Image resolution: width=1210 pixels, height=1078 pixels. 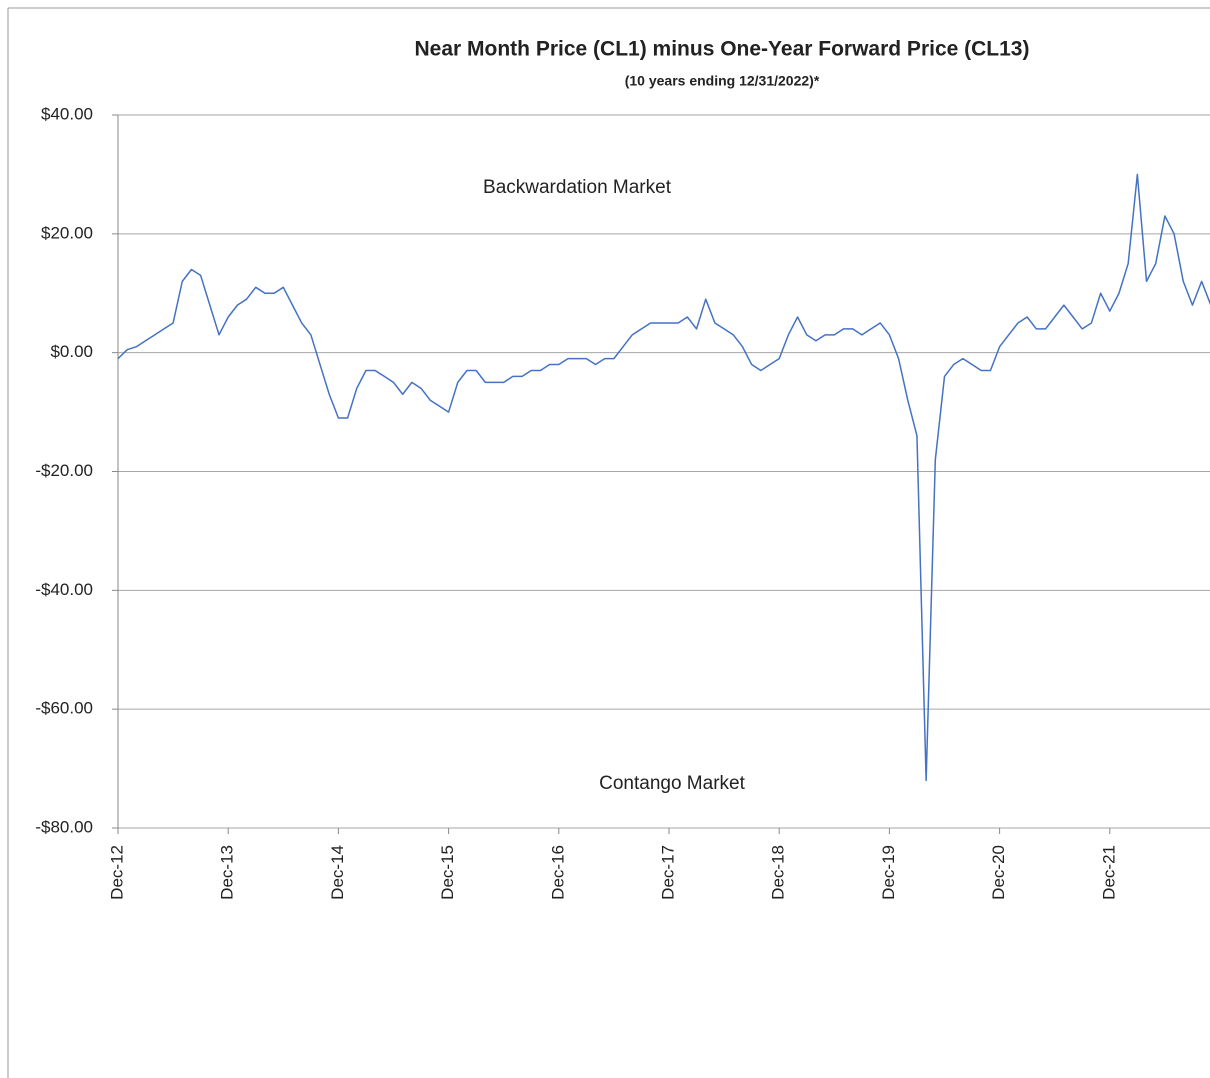 What do you see at coordinates (64, 826) in the screenshot?
I see `y-tick-label: -$80.00` at bounding box center [64, 826].